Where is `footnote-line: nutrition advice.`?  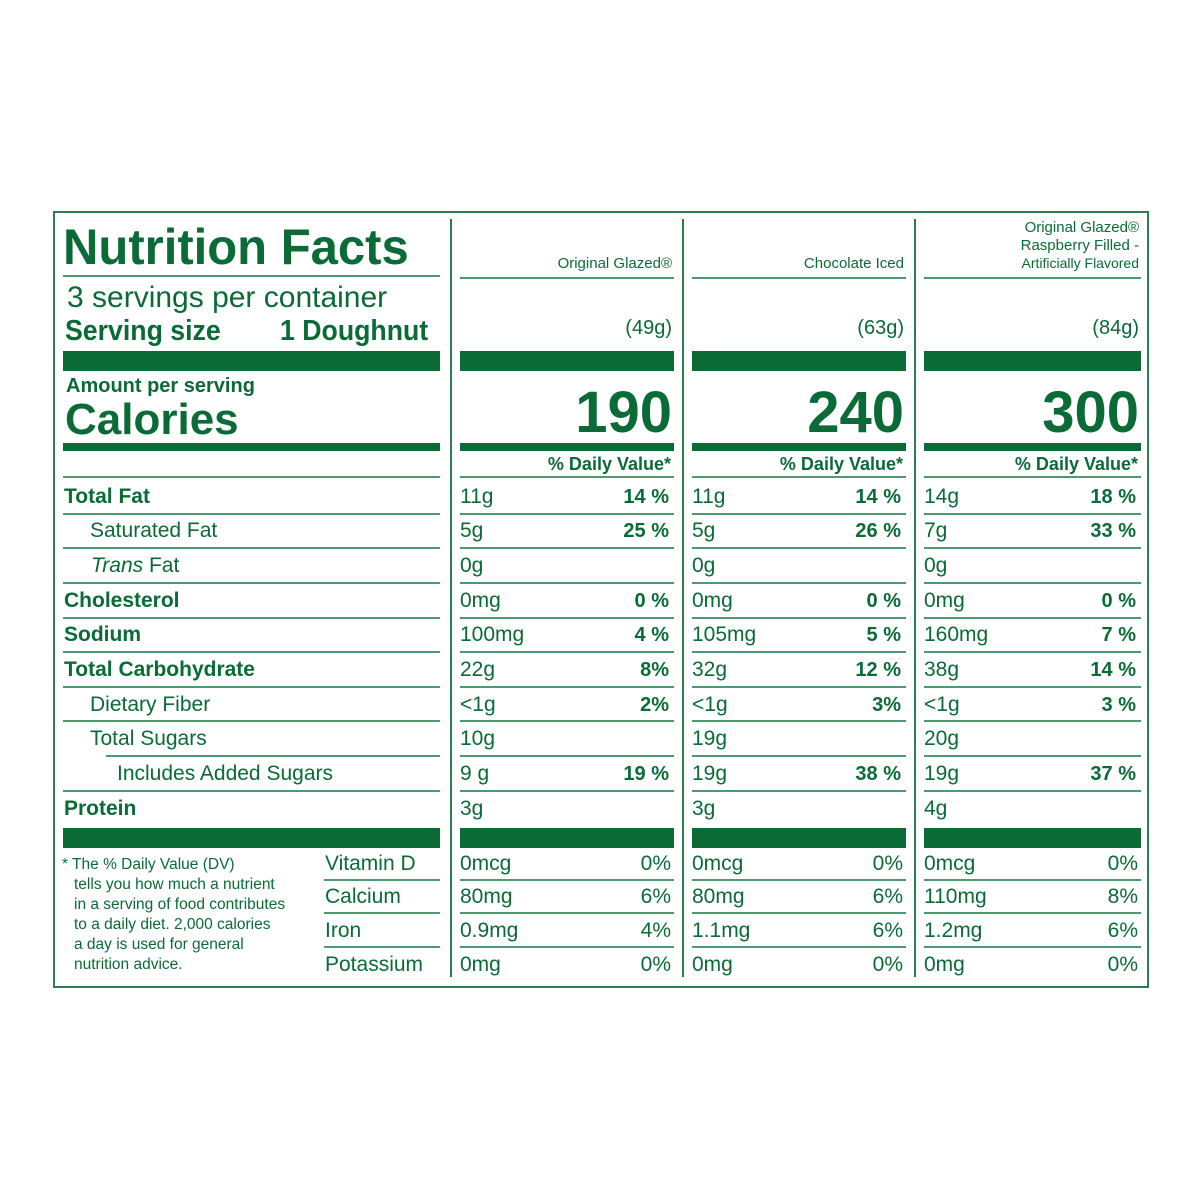 footnote-line: nutrition advice. is located at coordinates (128, 964).